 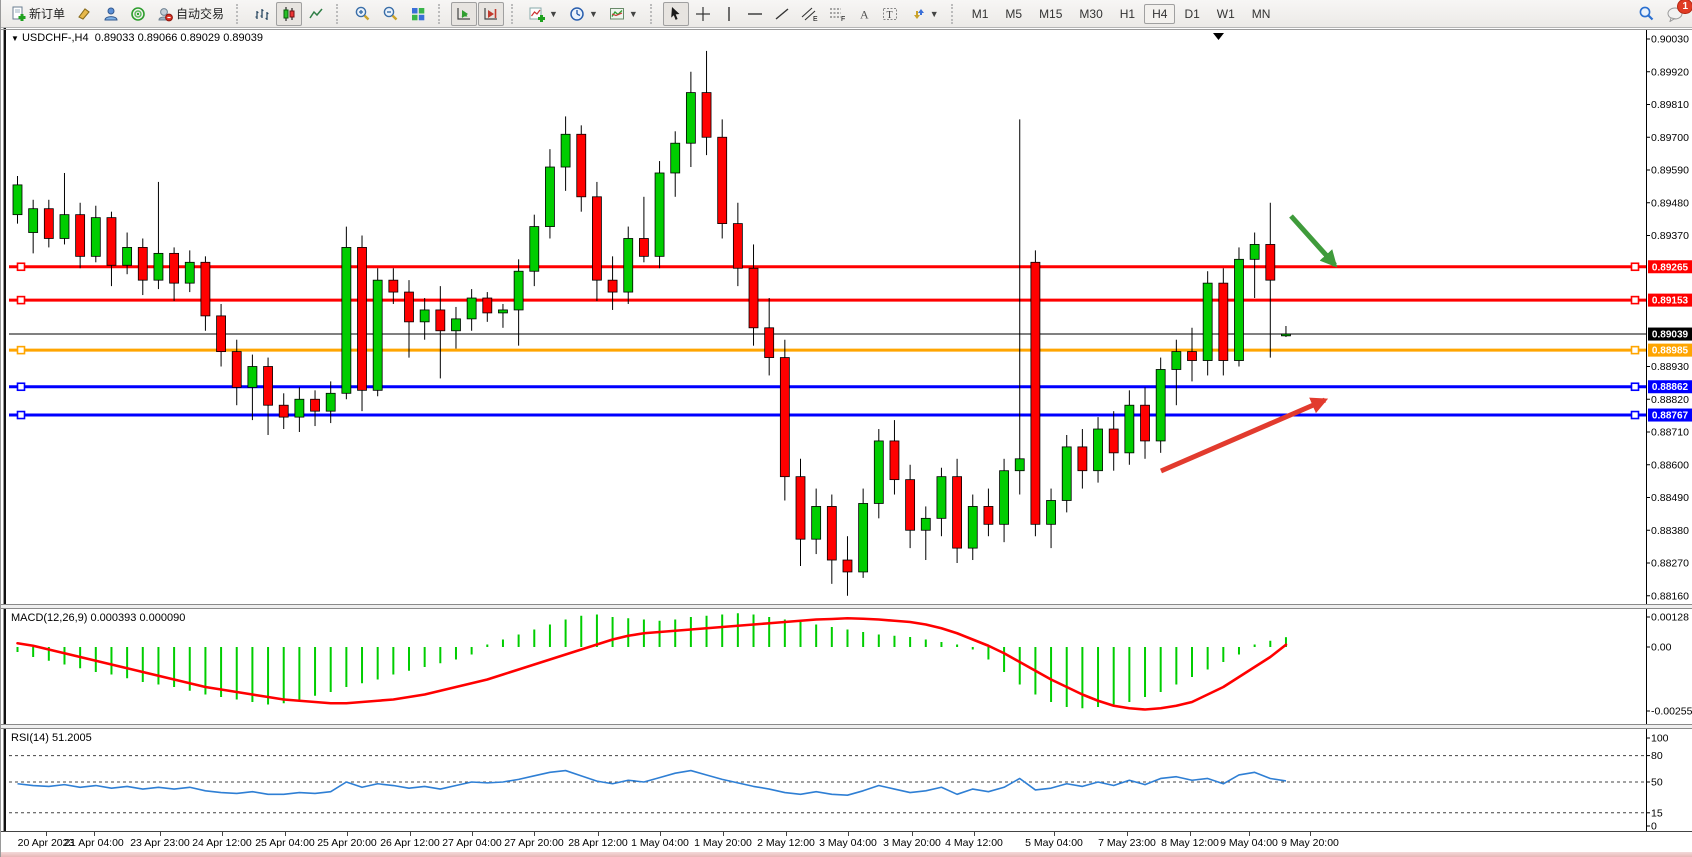 What do you see at coordinates (46, 843) in the screenshot?
I see `time-label: 20 Apr 2023` at bounding box center [46, 843].